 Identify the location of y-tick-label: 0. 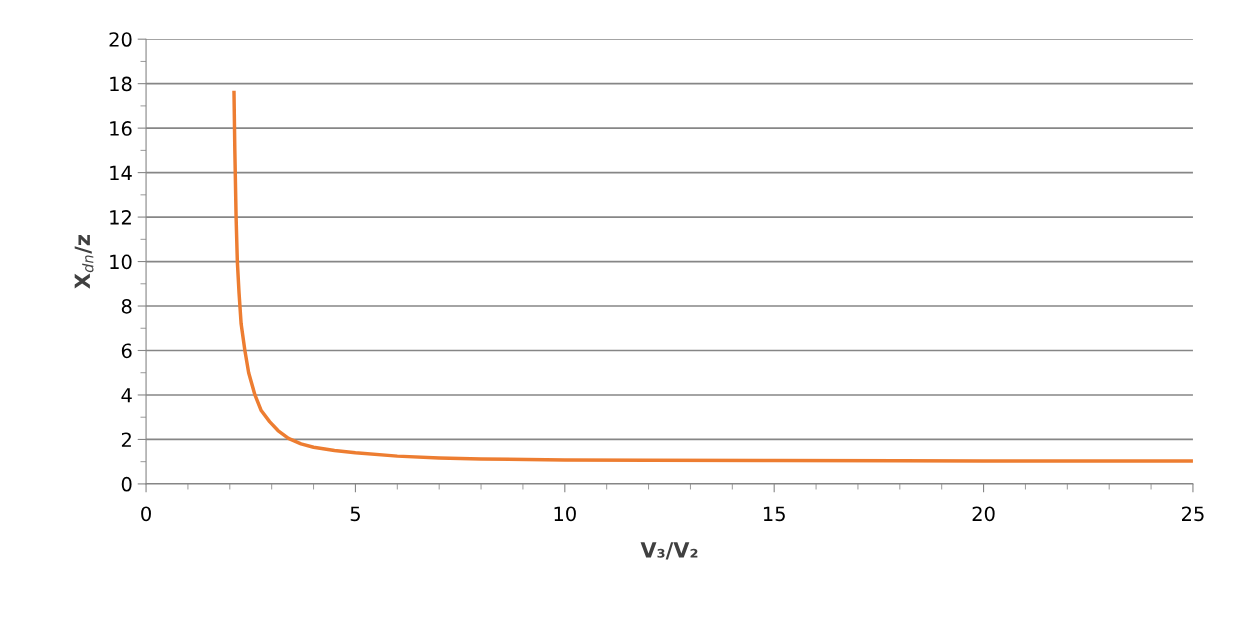
(126, 484).